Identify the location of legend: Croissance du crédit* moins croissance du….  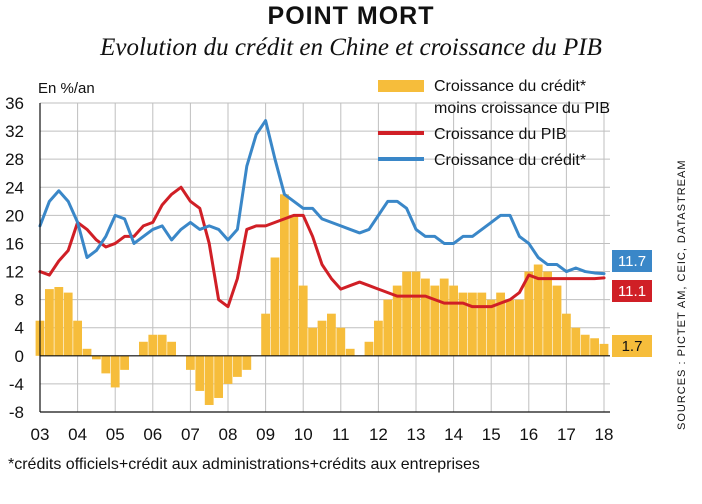
(494, 123).